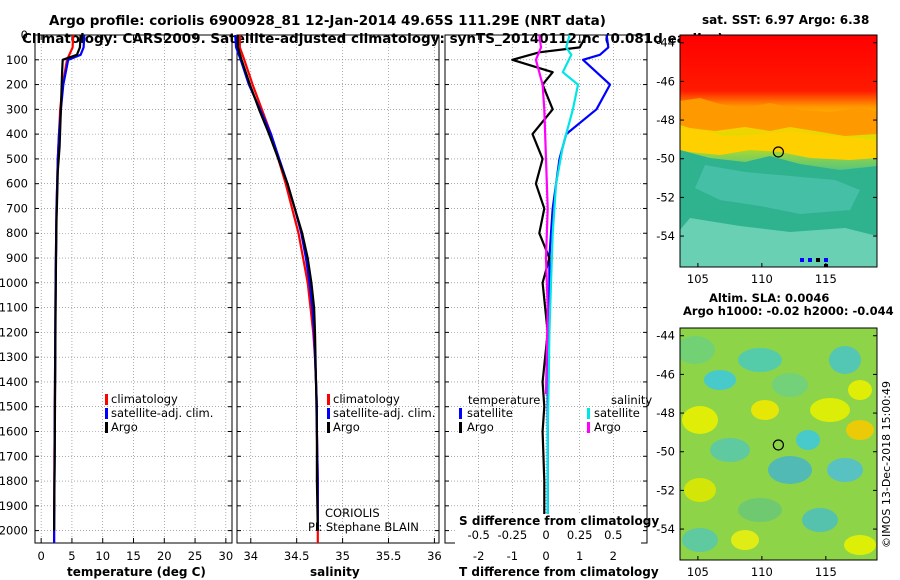  I want to click on diff-legend-right-label-0: satellite, so click(617, 413).